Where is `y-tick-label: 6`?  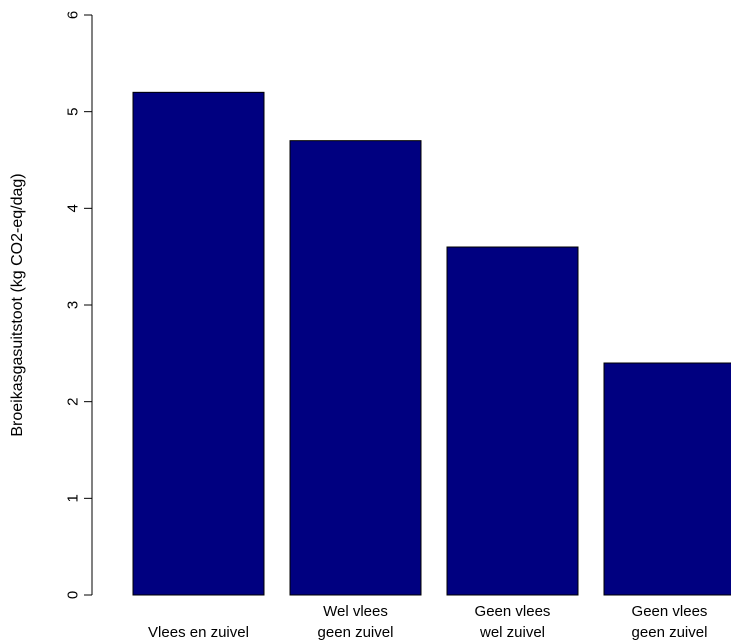 y-tick-label: 6 is located at coordinates (72, 15).